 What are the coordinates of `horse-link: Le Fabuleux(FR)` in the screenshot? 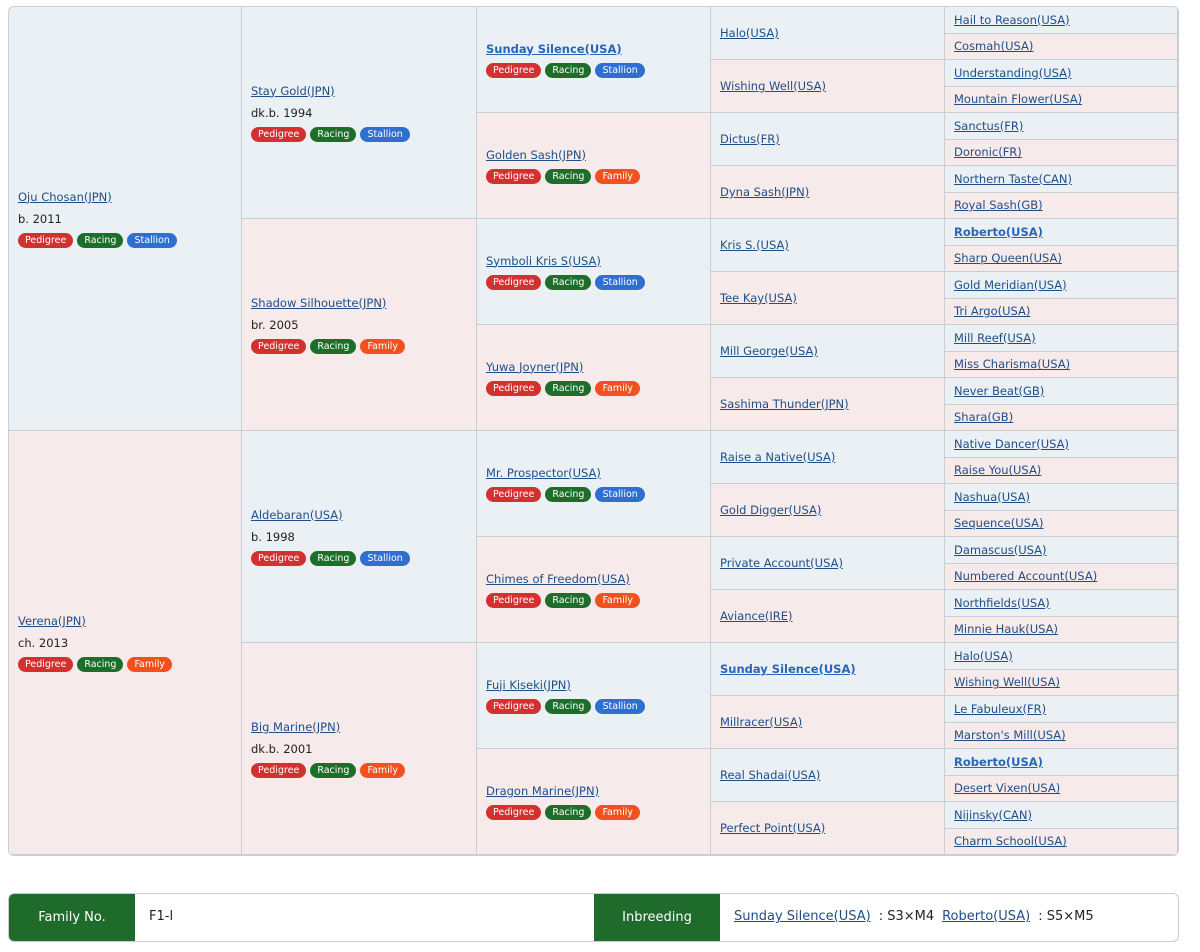 It's located at (1000, 708).